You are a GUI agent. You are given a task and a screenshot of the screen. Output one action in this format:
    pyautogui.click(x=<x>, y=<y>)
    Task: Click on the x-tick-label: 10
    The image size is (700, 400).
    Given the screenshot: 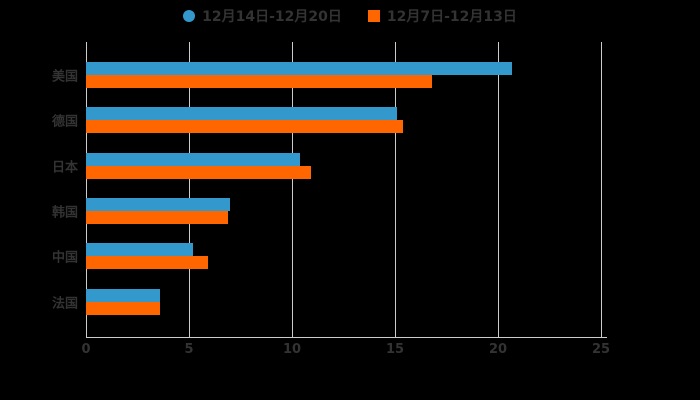 What is the action you would take?
    pyautogui.click(x=292, y=349)
    